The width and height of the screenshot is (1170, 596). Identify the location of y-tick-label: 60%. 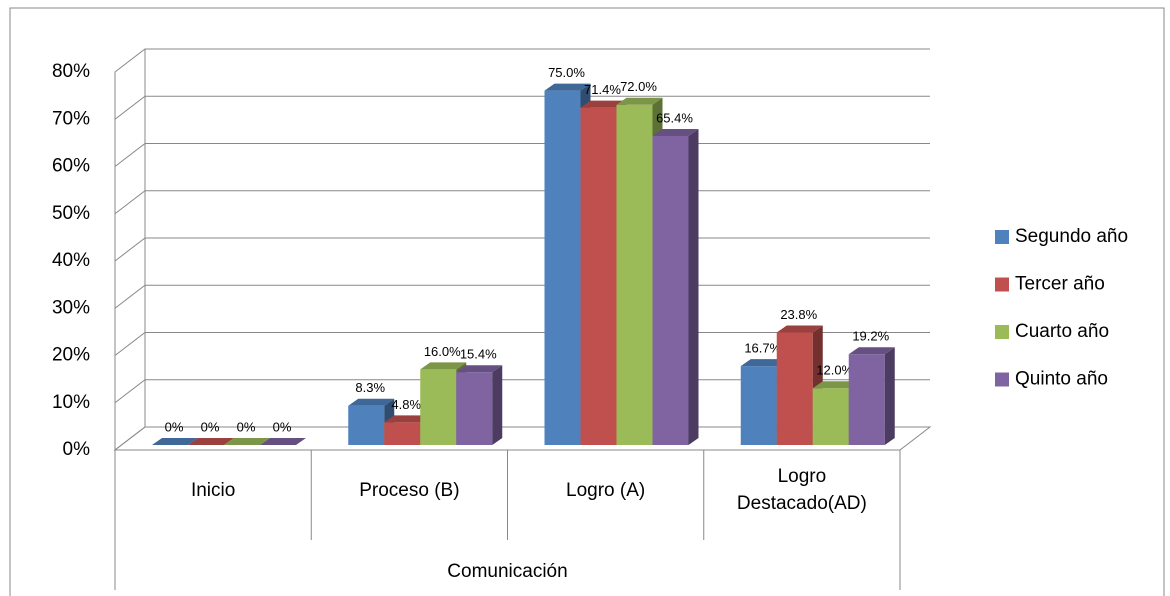
(71, 166).